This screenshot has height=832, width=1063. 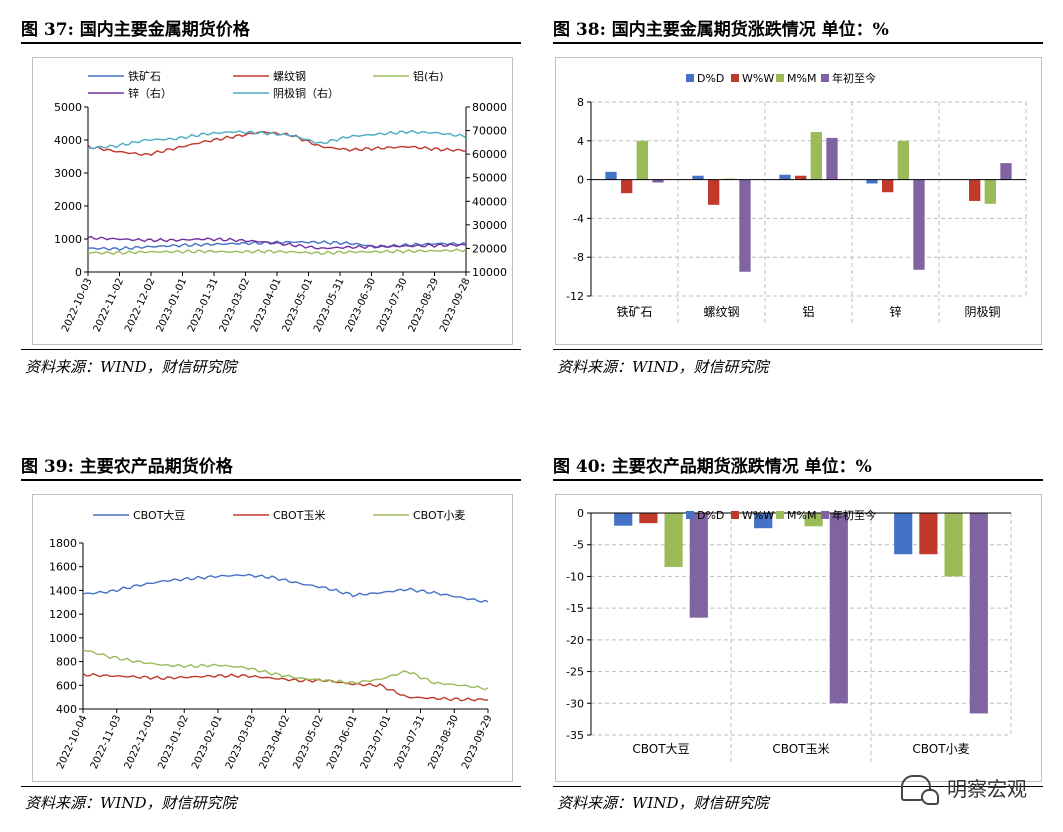 I want to click on category-label: 铁矿石, so click(x=634, y=312).